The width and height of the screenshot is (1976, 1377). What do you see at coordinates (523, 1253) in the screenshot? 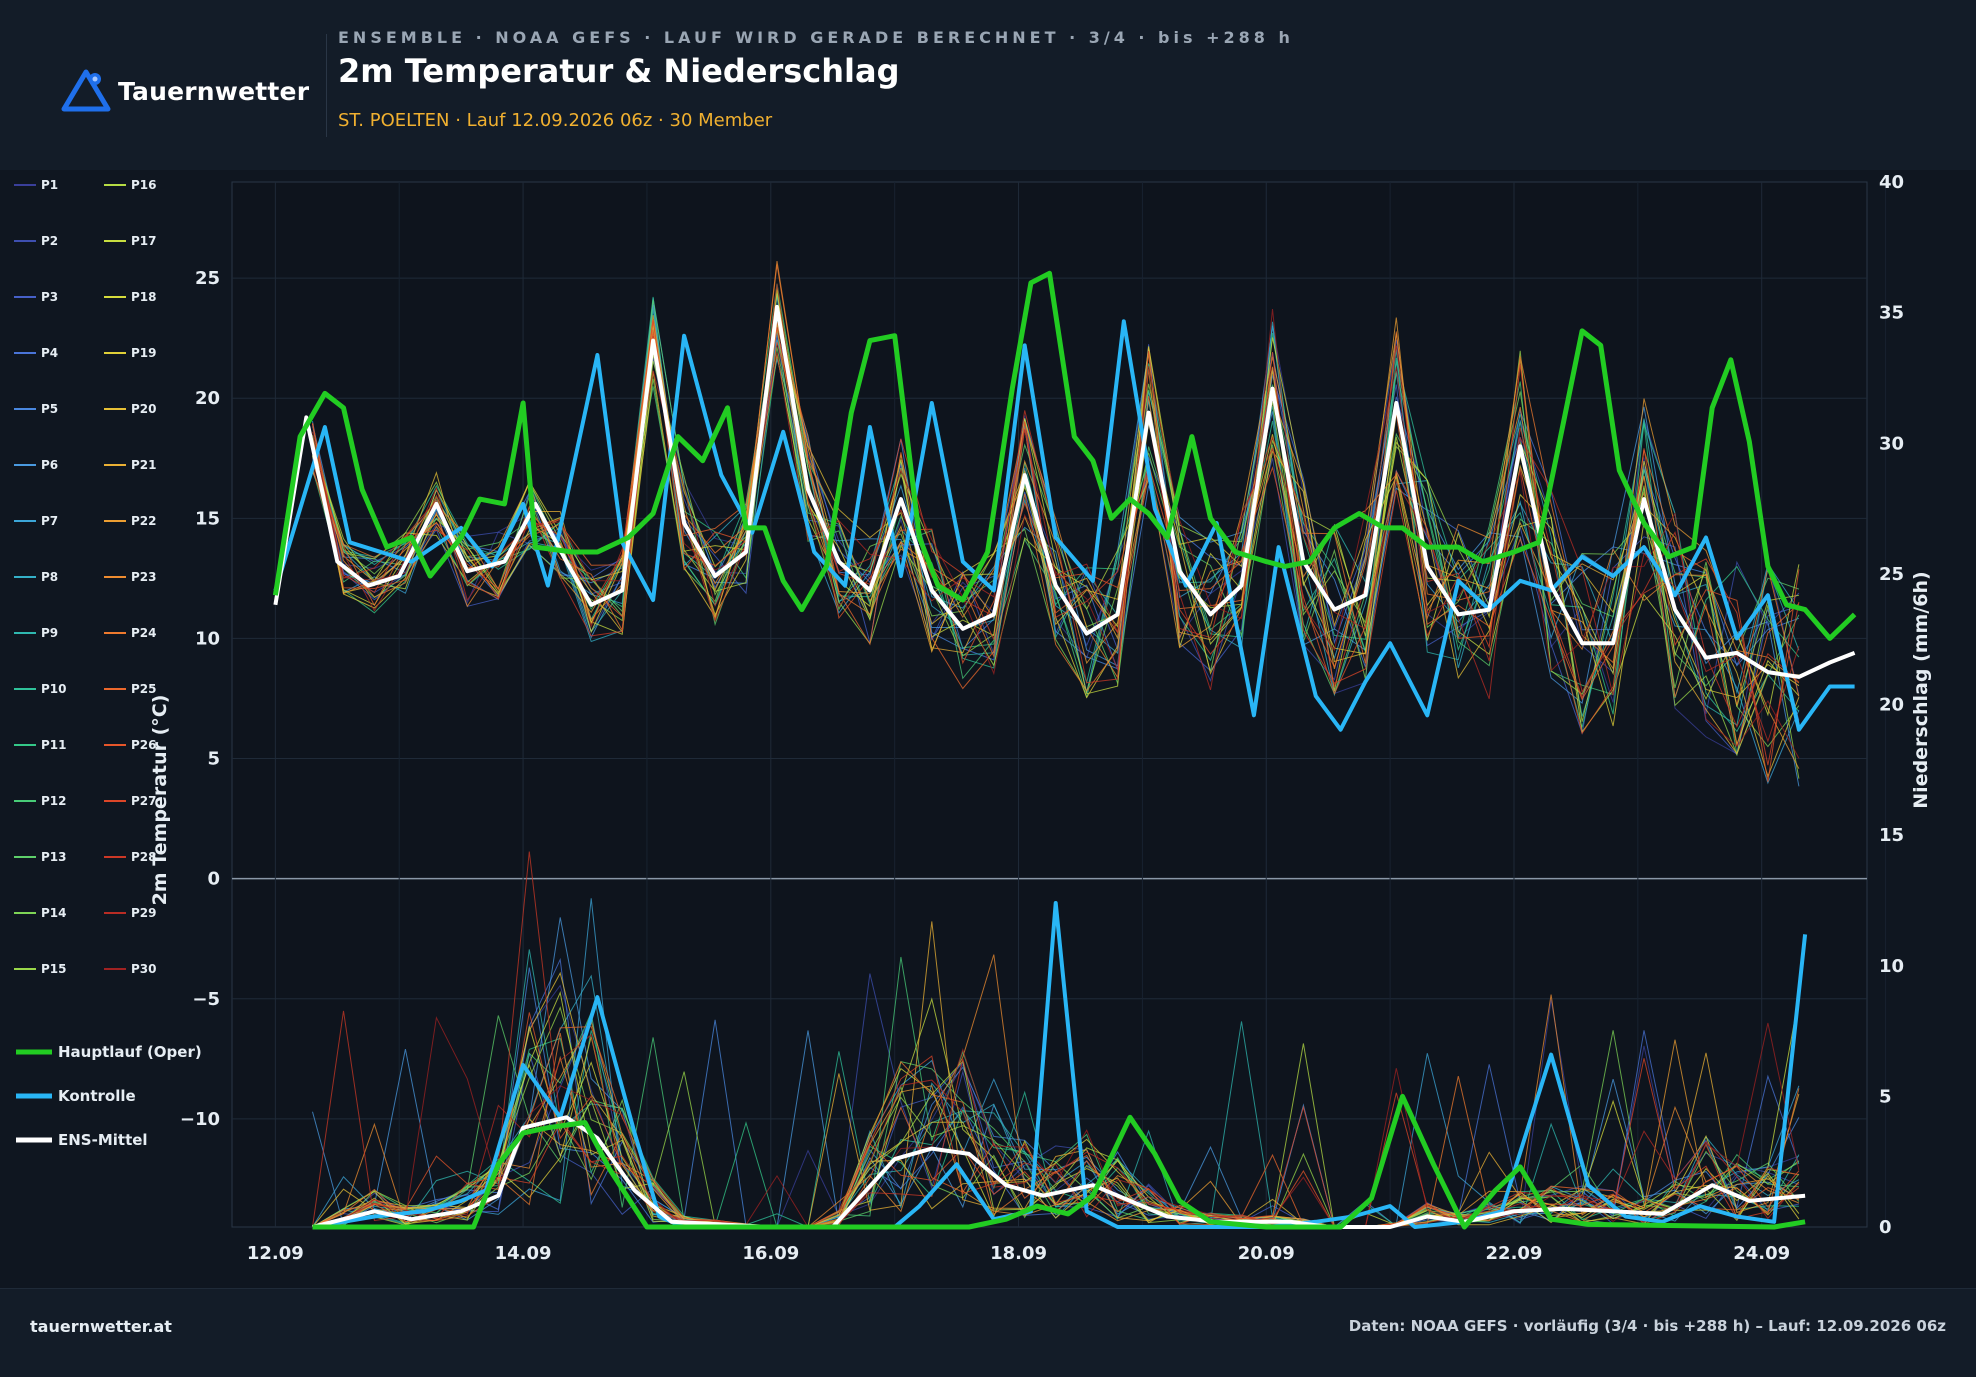
I see `x-tick-label: 14.09` at bounding box center [523, 1253].